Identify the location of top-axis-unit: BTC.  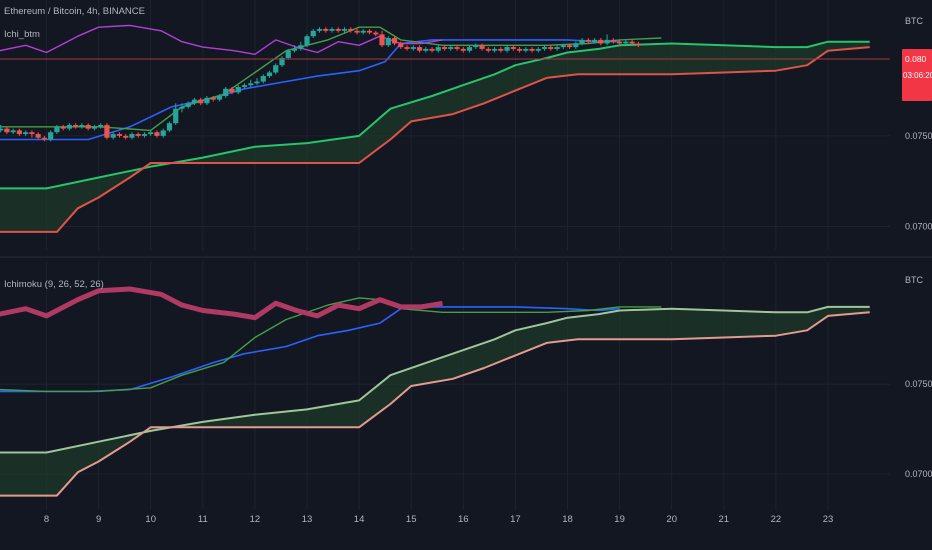
(914, 21).